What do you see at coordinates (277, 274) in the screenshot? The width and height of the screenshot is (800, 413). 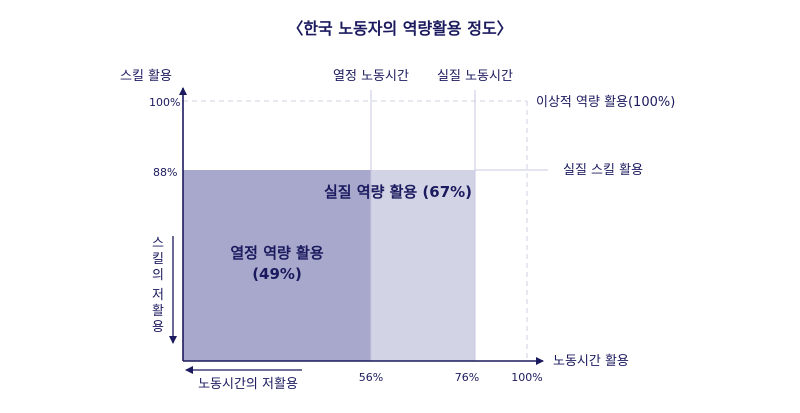 I see `desired-capacity-label-line2: (49%)` at bounding box center [277, 274].